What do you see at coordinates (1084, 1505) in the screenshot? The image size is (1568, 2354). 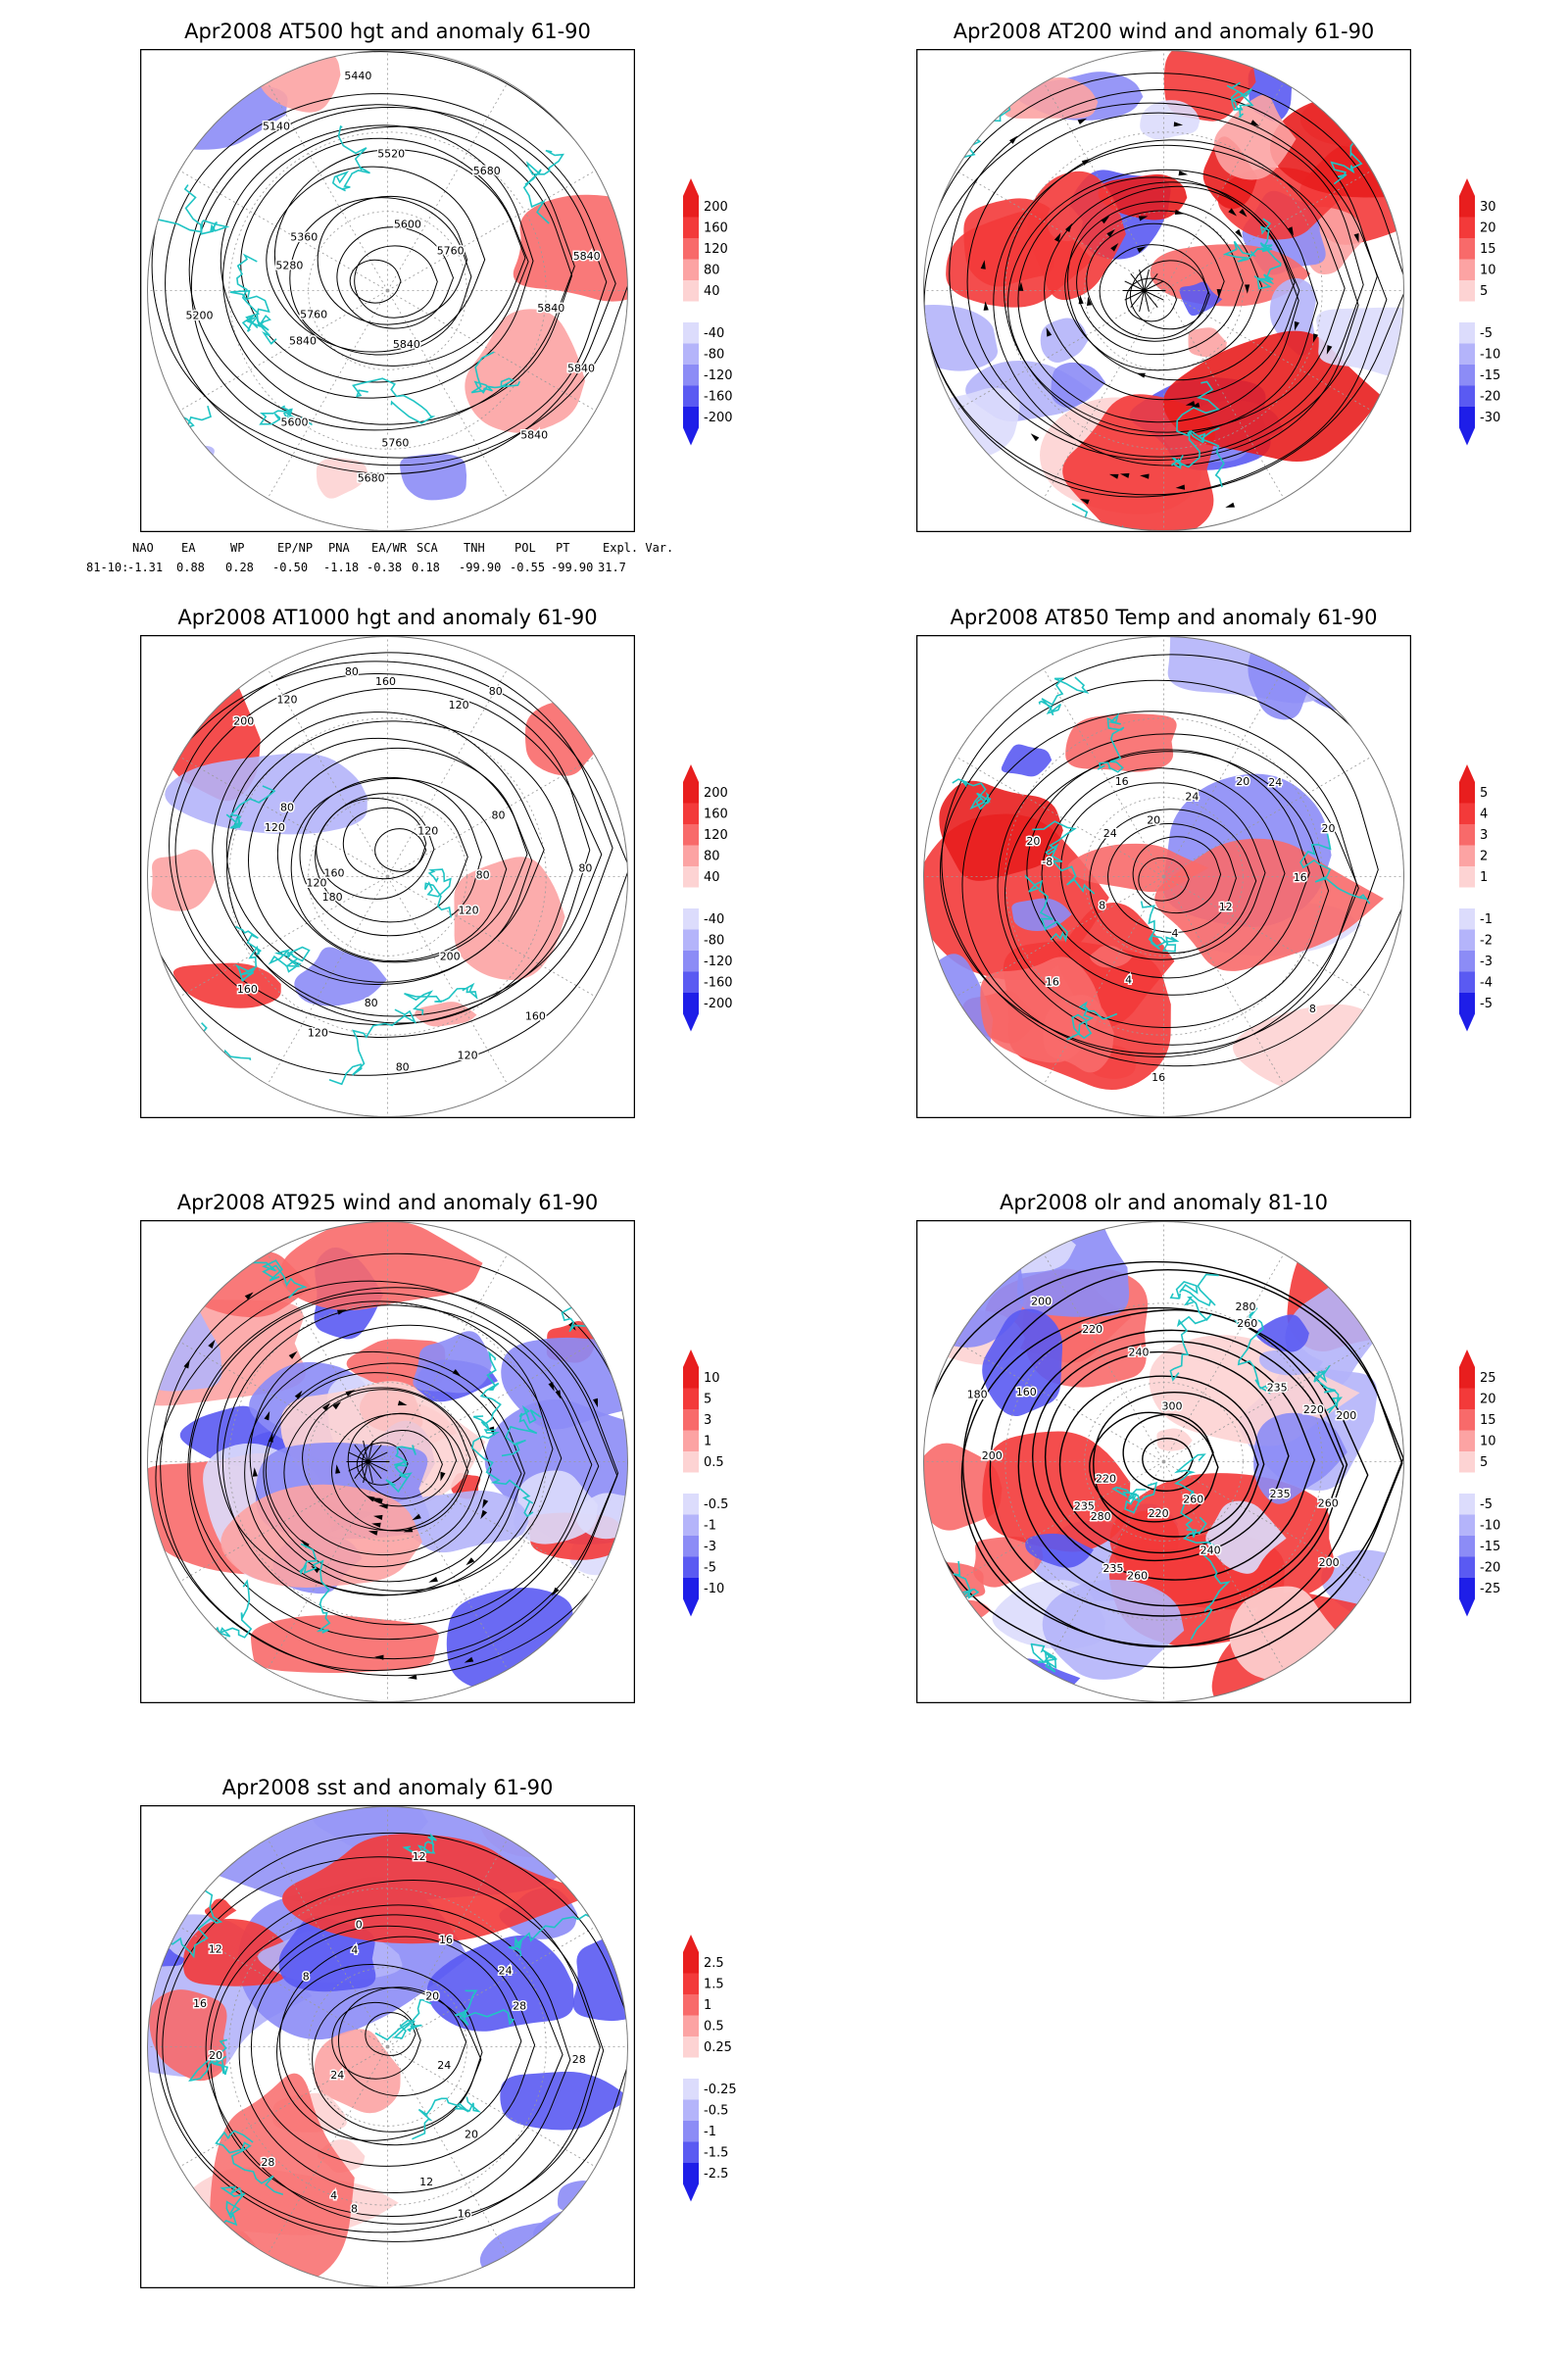 I see `contour-label: 235` at bounding box center [1084, 1505].